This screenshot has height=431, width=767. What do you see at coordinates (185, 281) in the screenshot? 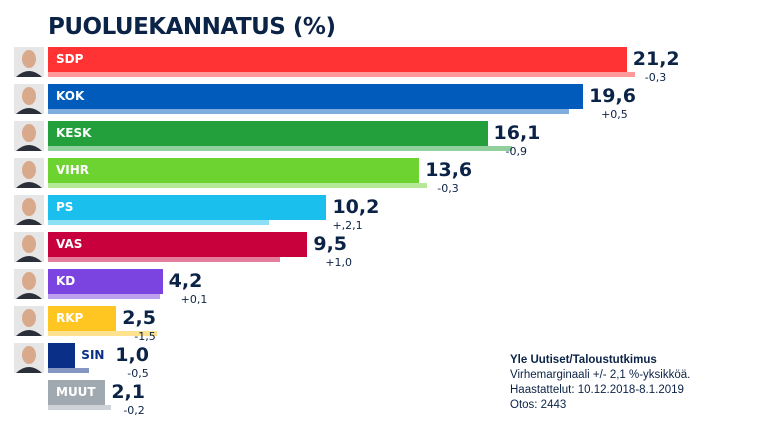
I see `value-label: 4,2` at bounding box center [185, 281].